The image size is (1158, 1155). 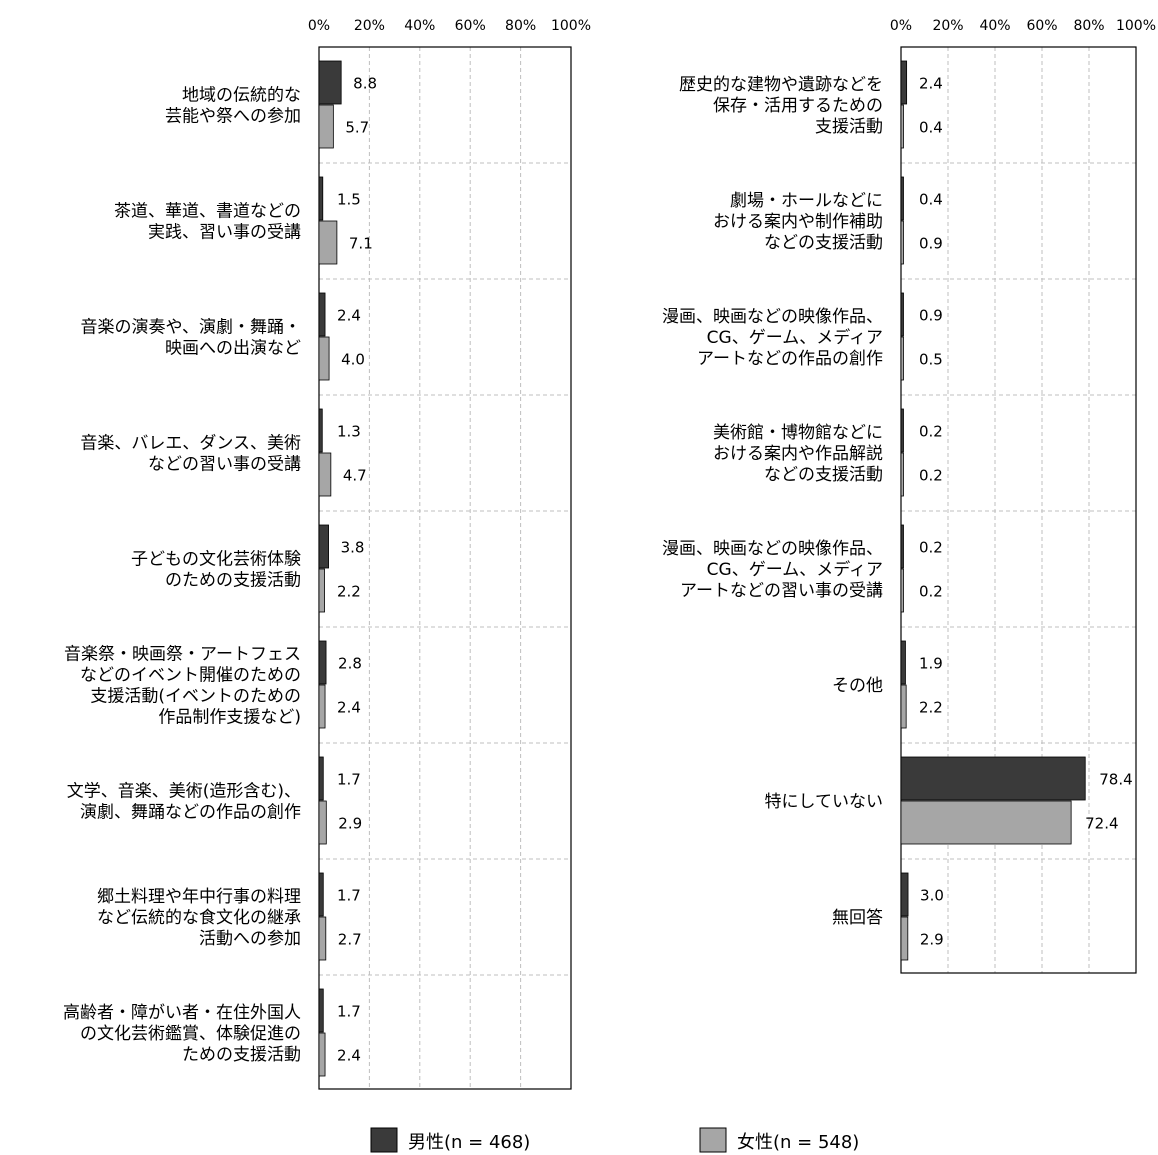 What do you see at coordinates (798, 433) in the screenshot?
I see `category-label: 美術館・博物館などに` at bounding box center [798, 433].